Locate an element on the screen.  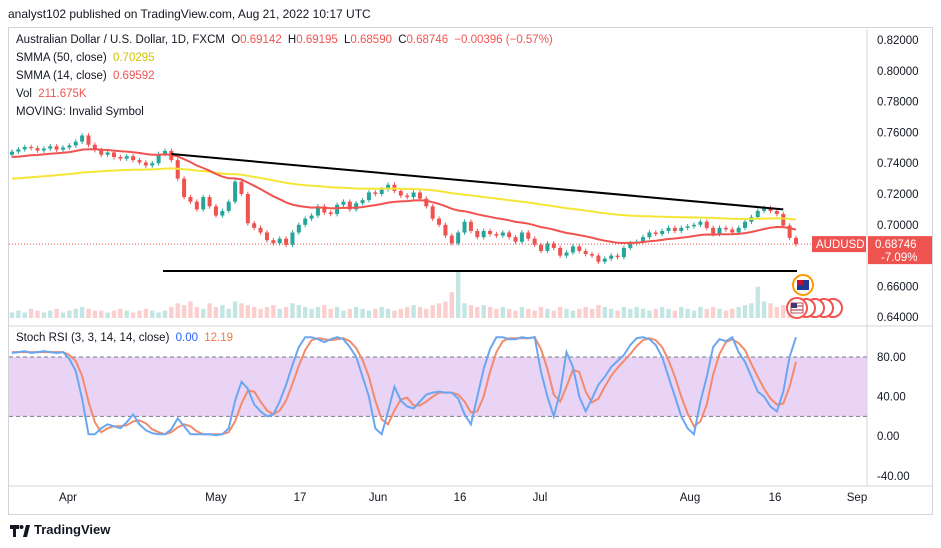
price-tick-label: 0.74000 is located at coordinates (898, 164).